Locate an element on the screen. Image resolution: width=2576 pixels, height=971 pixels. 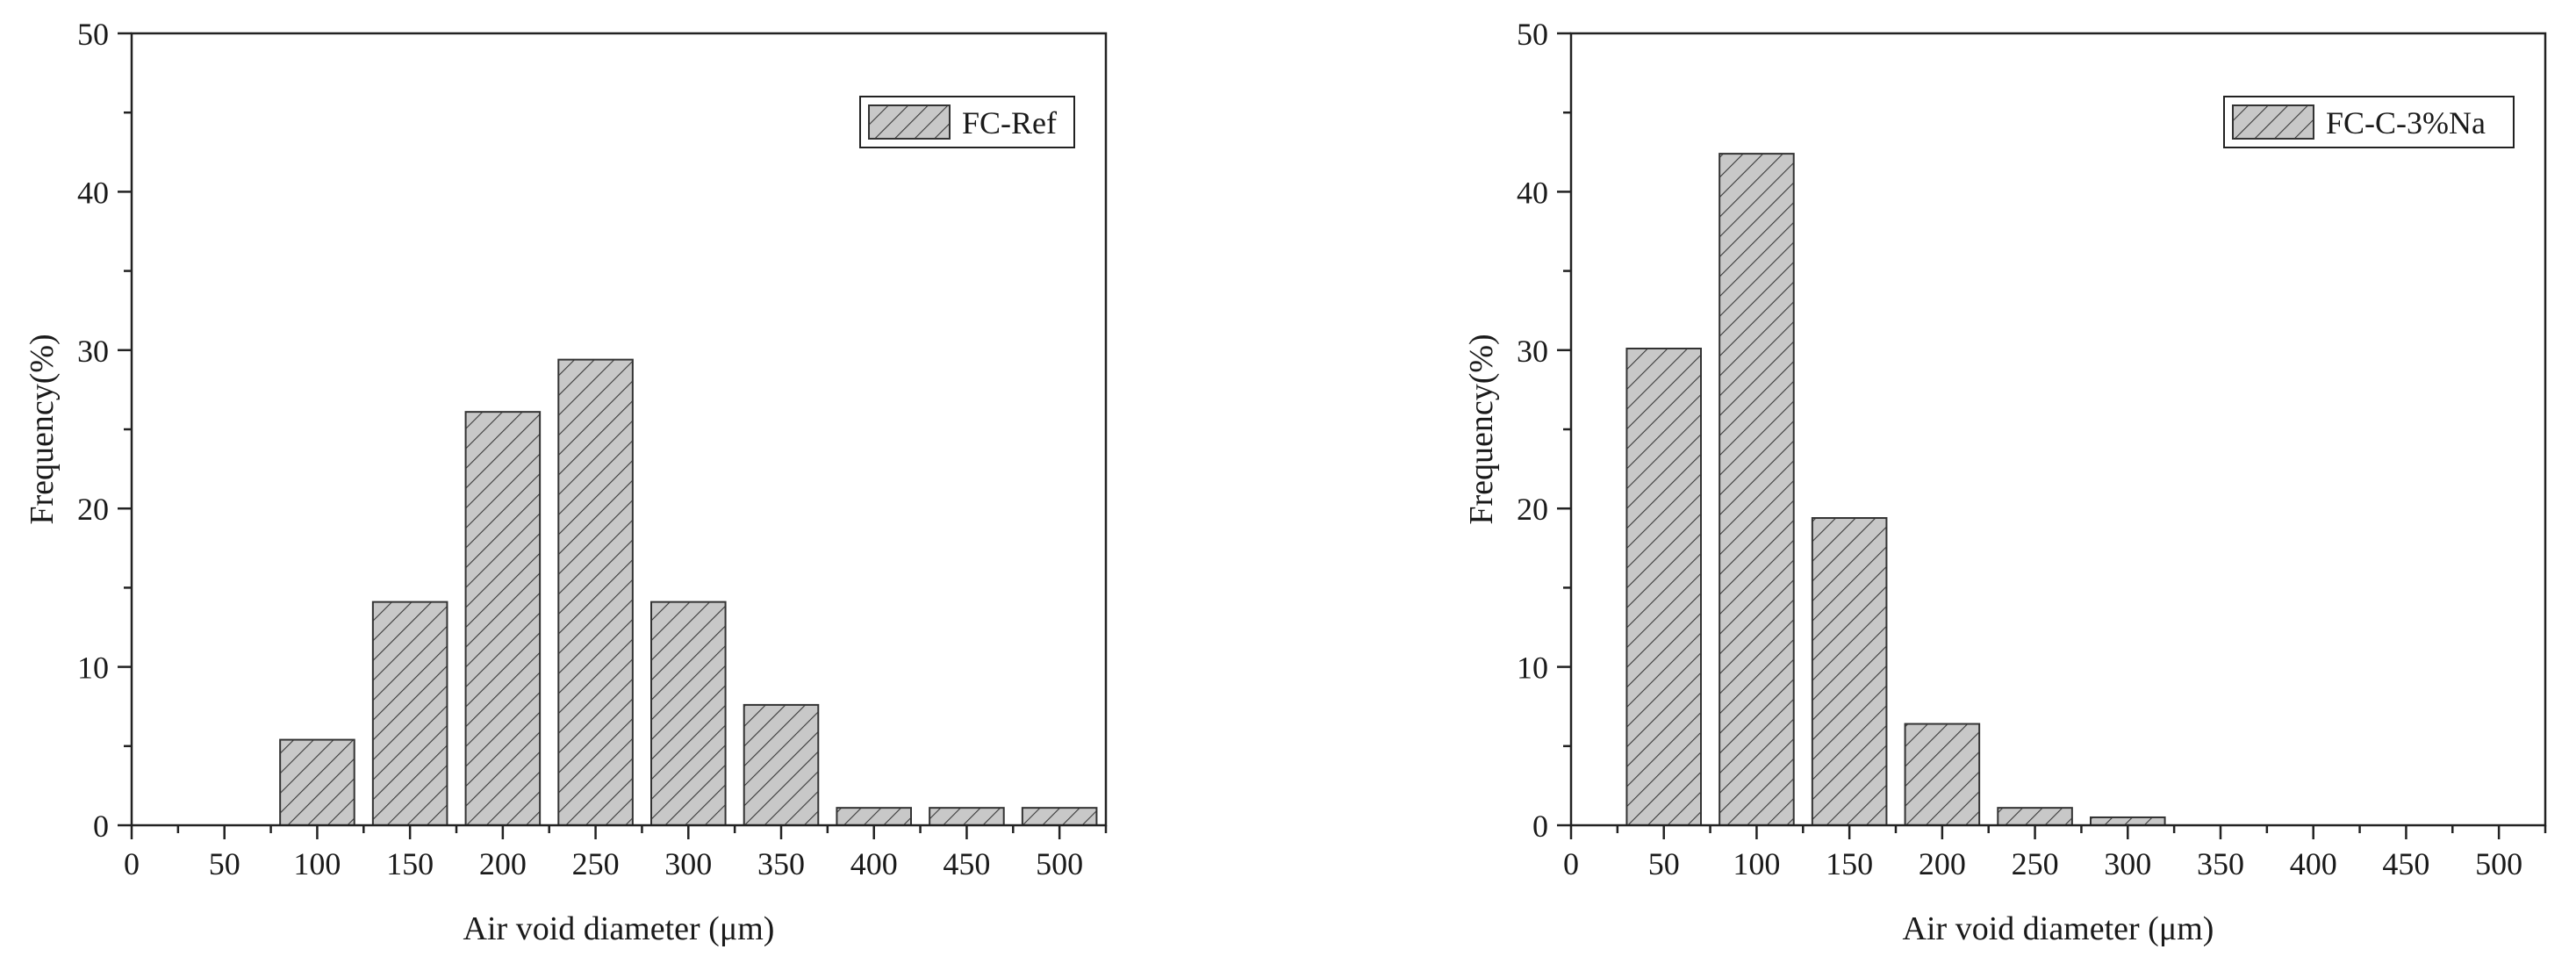
legend: FC-Ref is located at coordinates (967, 122).